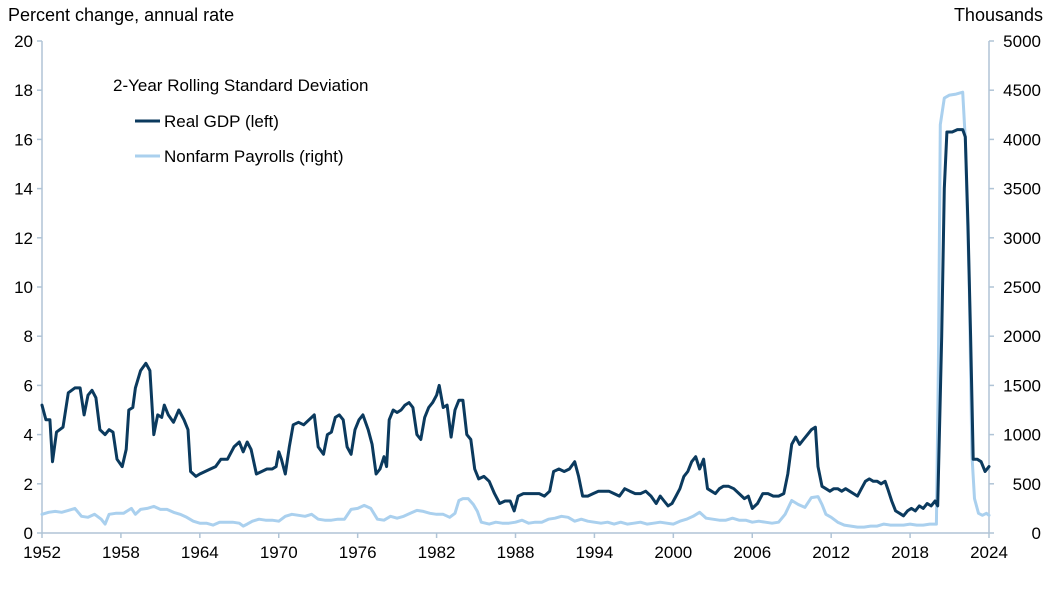 The image size is (1049, 590). What do you see at coordinates (221, 121) in the screenshot?
I see `legend-label-real-gdp: Real GDP (left)` at bounding box center [221, 121].